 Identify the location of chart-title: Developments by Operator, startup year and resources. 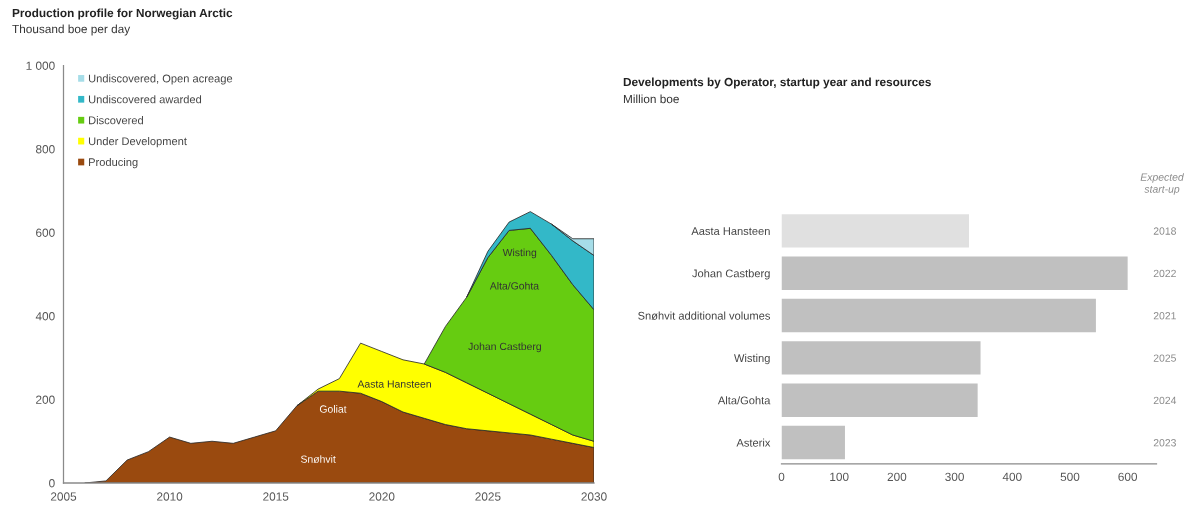
(777, 83).